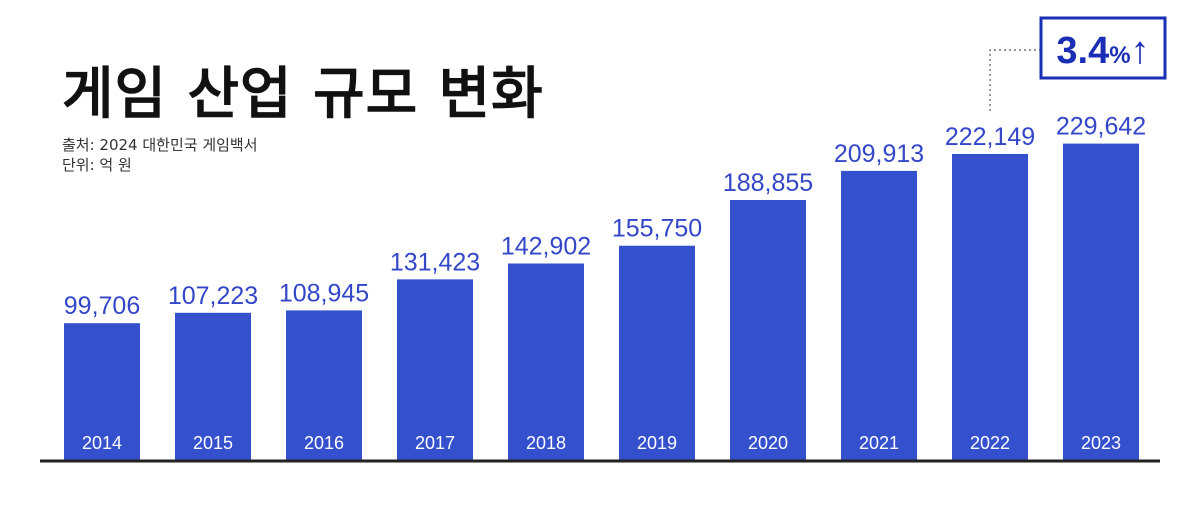 Image resolution: width=1200 pixels, height=529 pixels. What do you see at coordinates (1140, 51) in the screenshot?
I see `up-arrow-icon: ↑` at bounding box center [1140, 51].